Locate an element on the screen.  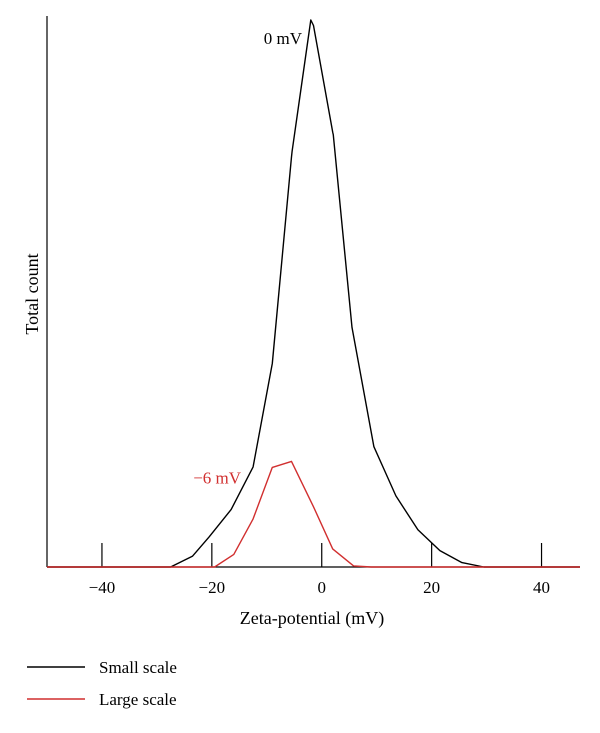
legend-label: Small scale is located at coordinates (138, 667).